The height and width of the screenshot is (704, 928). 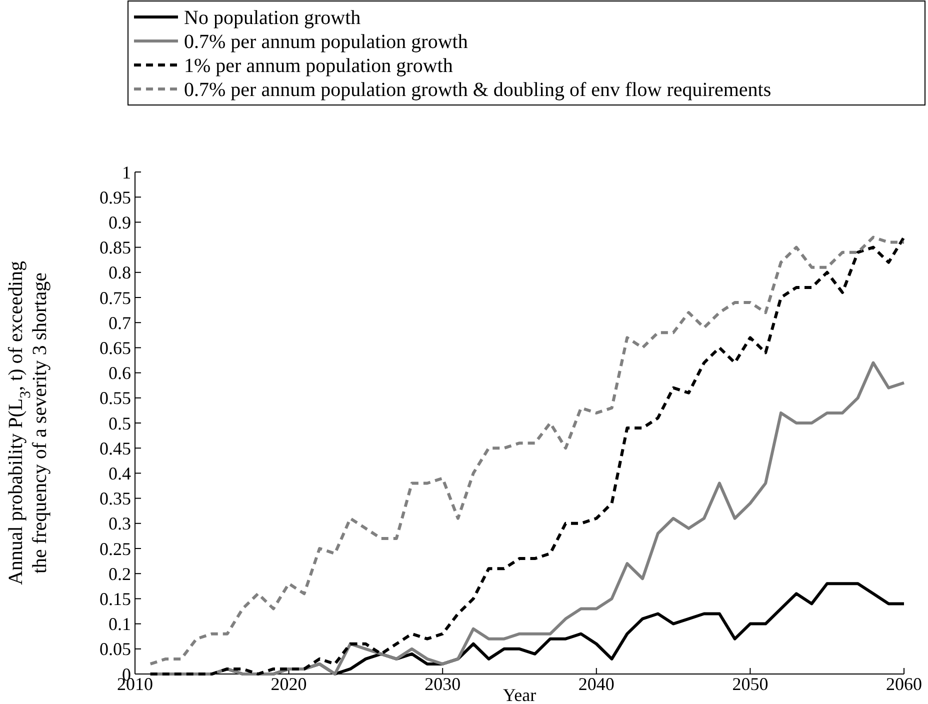 What do you see at coordinates (119, 474) in the screenshot?
I see `y-tick-label: 0.4` at bounding box center [119, 474].